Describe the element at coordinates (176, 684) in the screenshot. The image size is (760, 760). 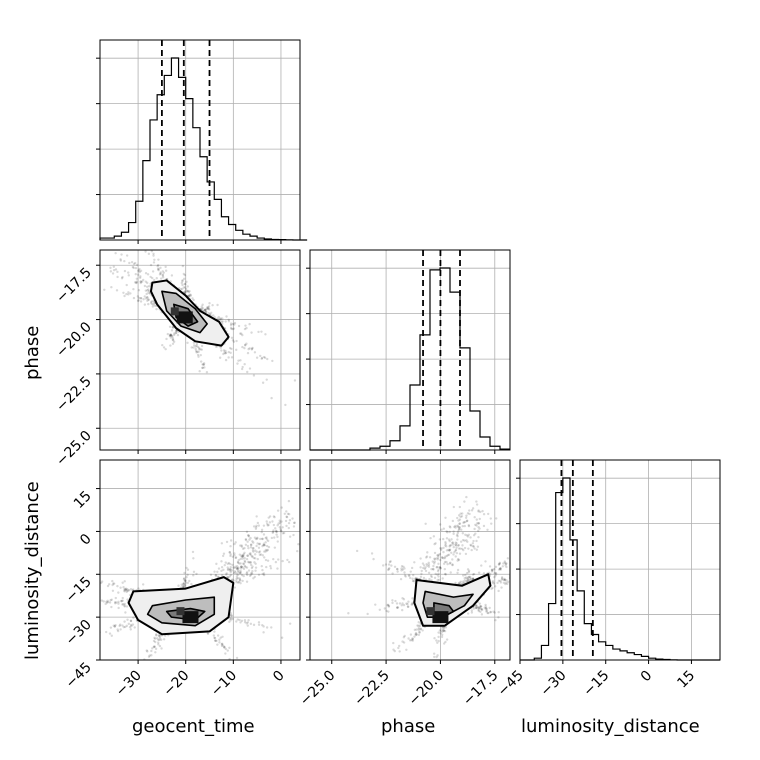
I see `xtick-label-geocent_time: −20` at that location.